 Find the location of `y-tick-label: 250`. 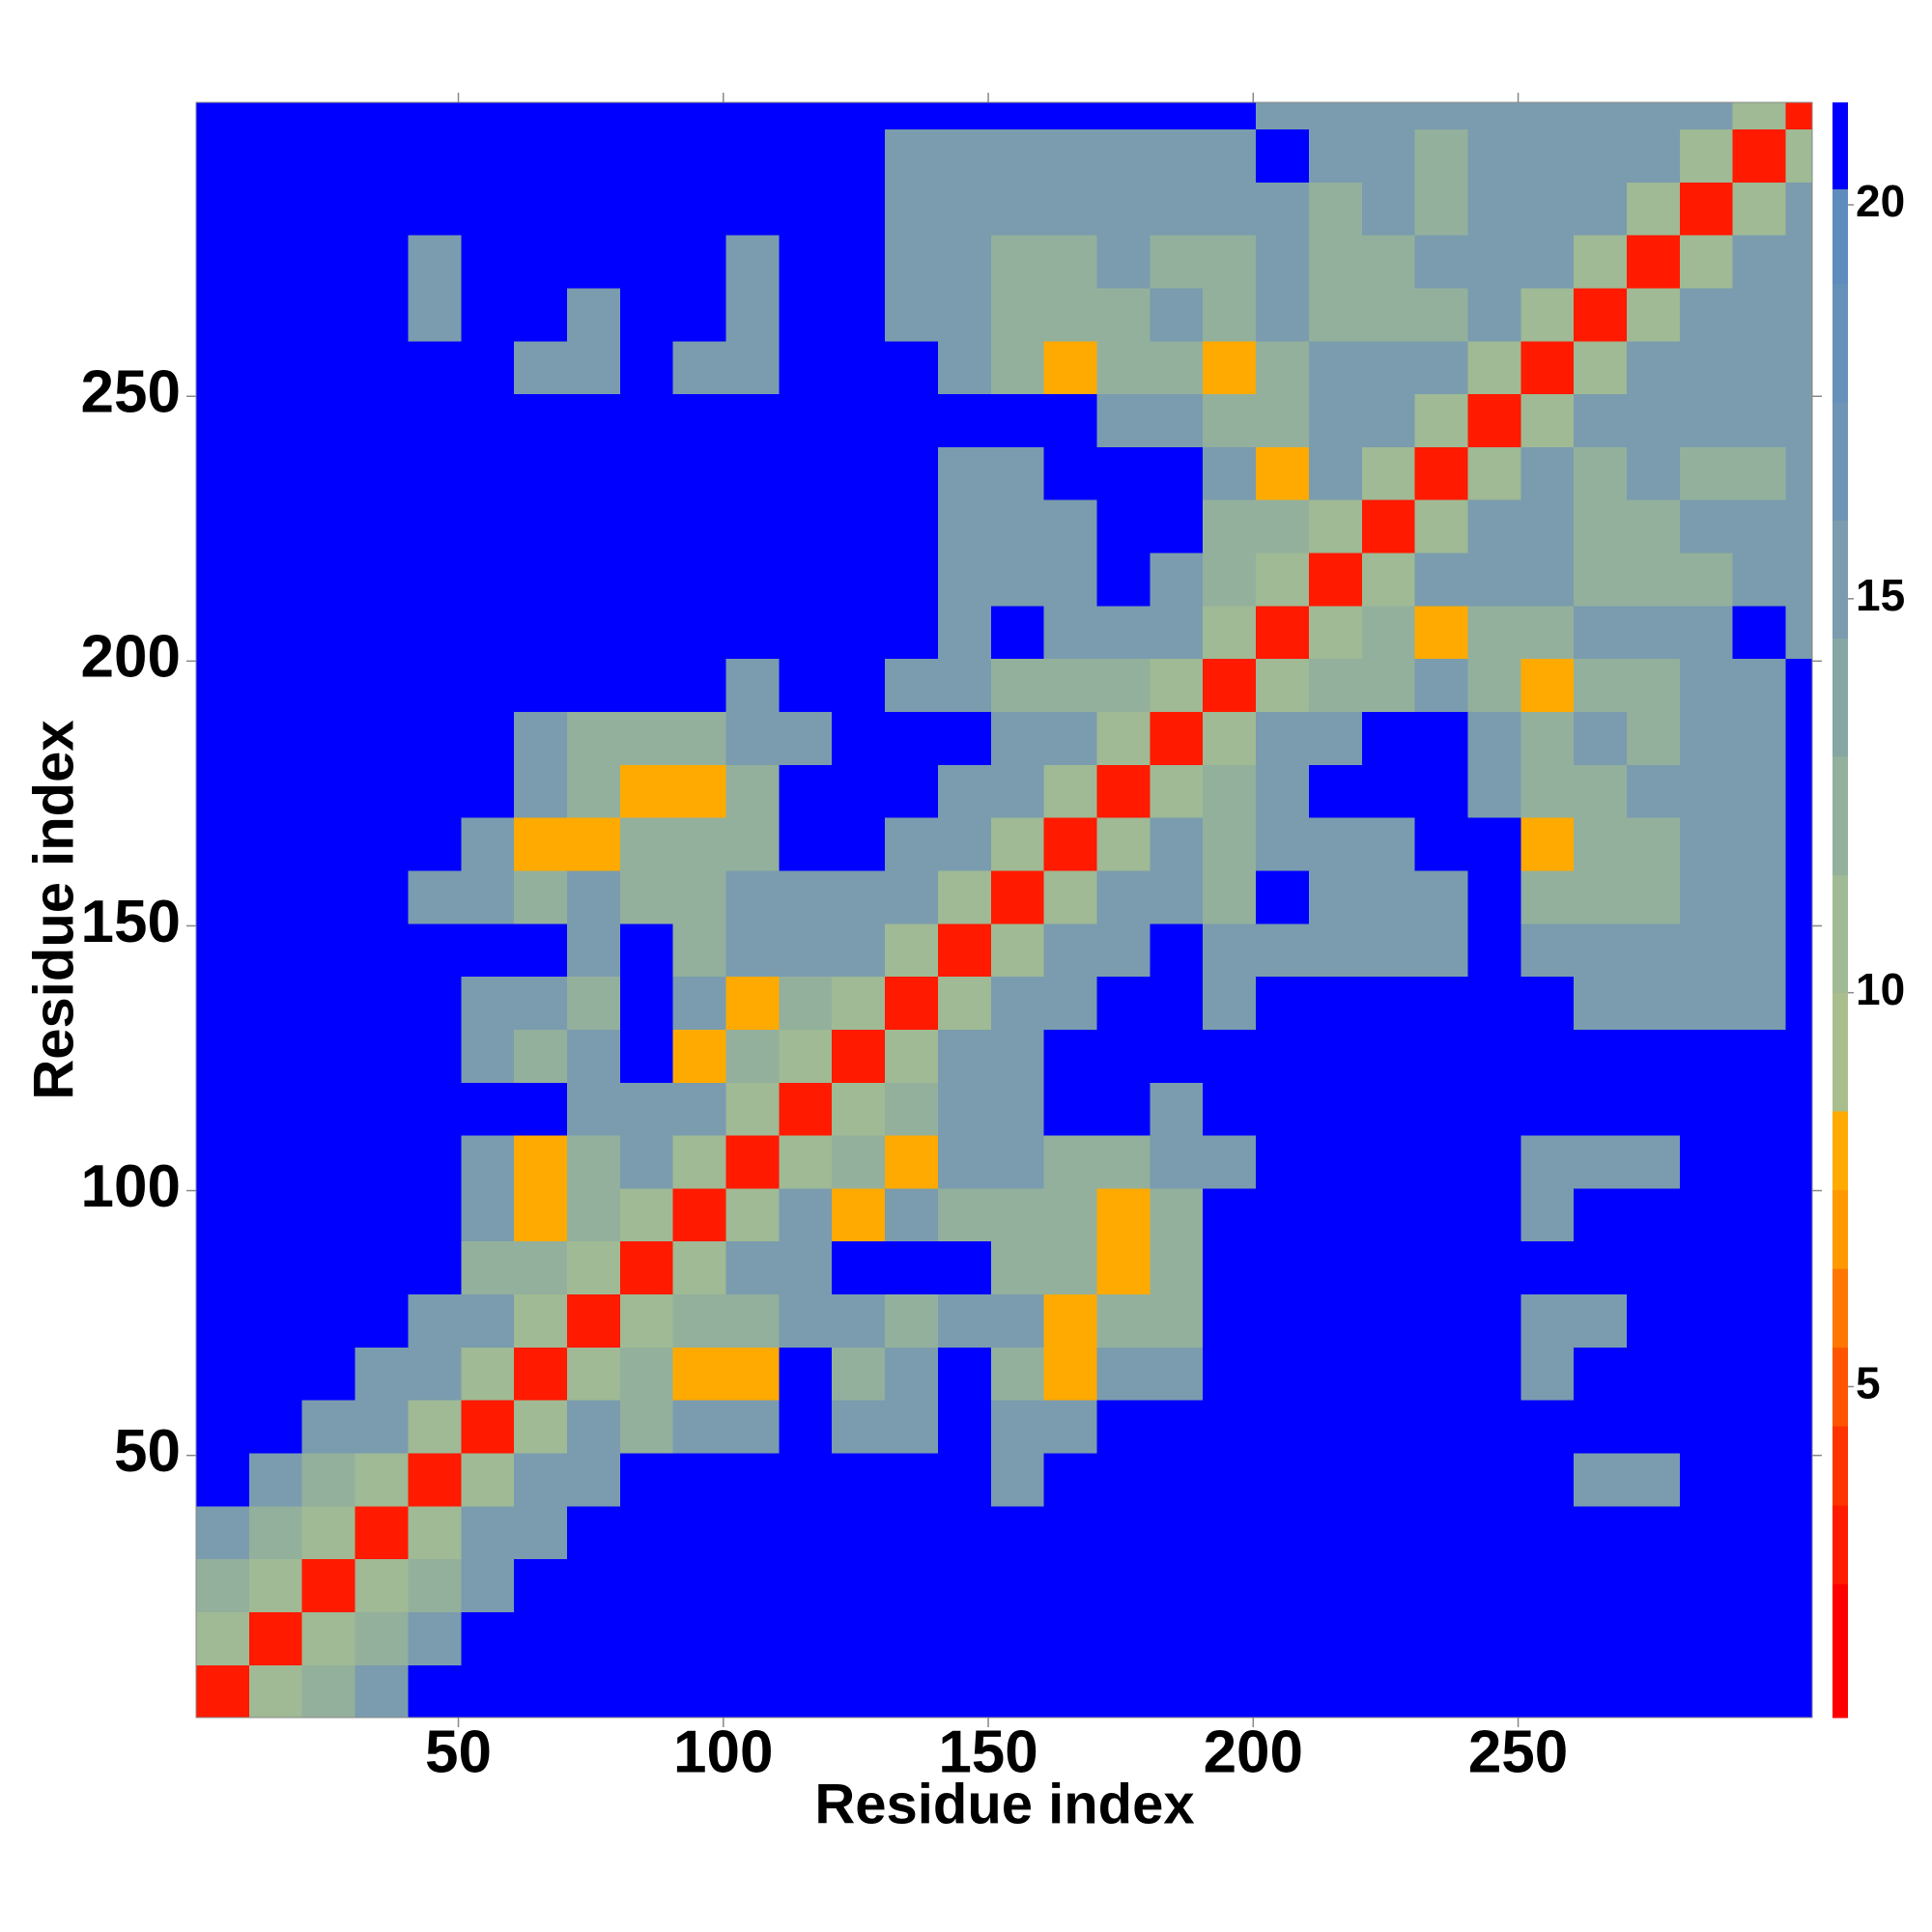

y-tick-label: 250 is located at coordinates (131, 392).